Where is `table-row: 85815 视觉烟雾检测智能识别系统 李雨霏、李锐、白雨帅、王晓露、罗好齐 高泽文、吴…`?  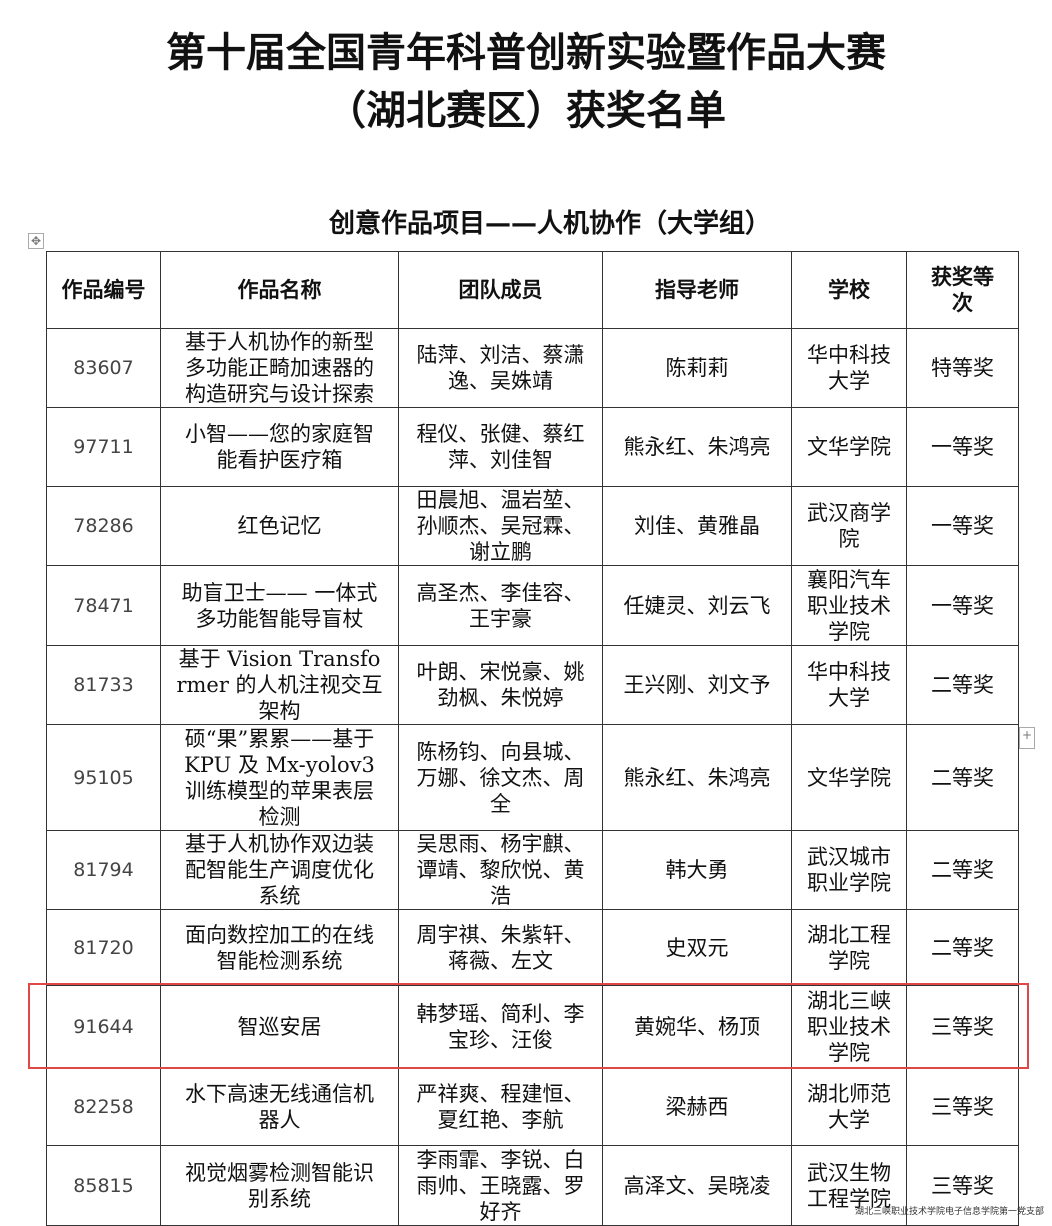
table-row: 85815 视觉烟雾检测智能识别系统 李雨霏、李锐、白雨帅、王晓露、罗好齐 高泽文、吴… is located at coordinates (532, 1185).